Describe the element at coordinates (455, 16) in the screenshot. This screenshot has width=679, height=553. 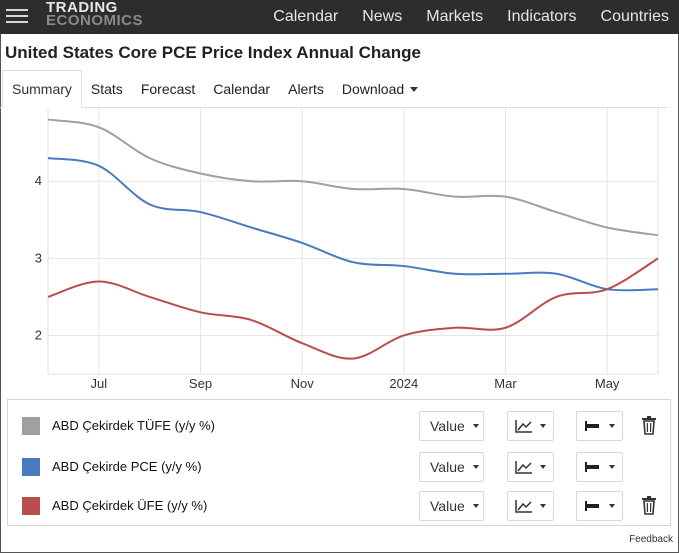
I see `nav-link-markets: Markets` at that location.